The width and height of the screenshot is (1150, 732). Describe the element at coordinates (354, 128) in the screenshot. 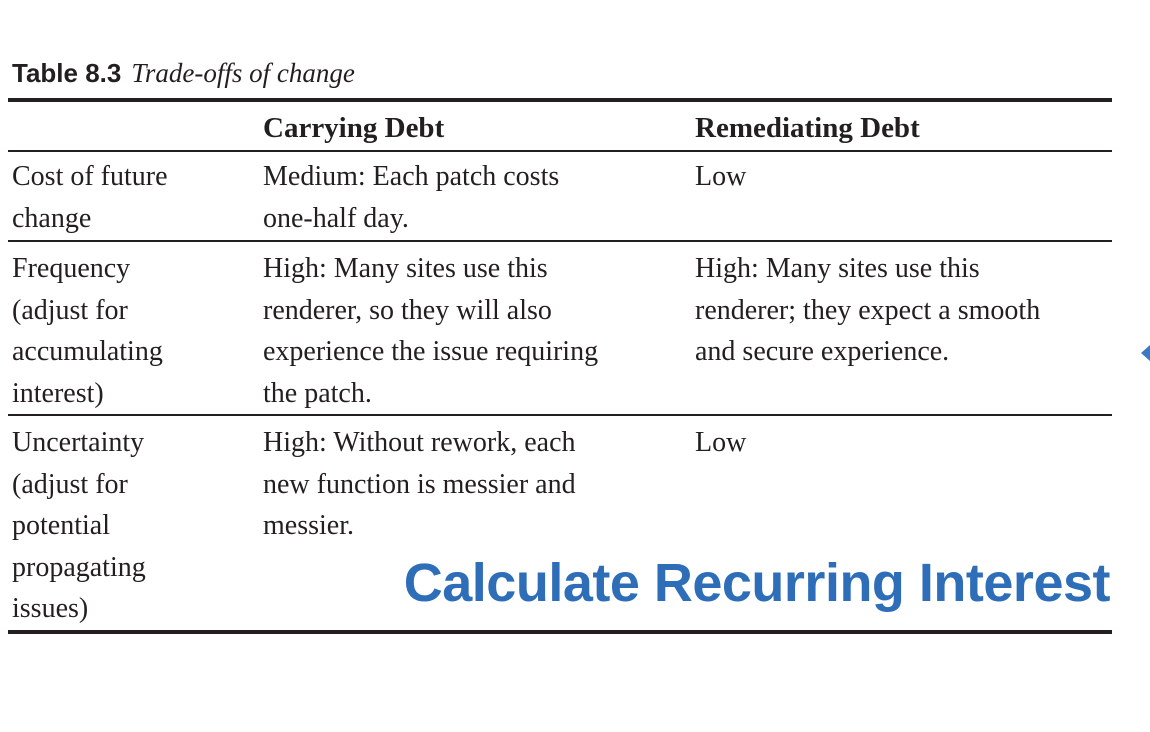

I see `column-header-carrying-debt: Carrying Debt` at that location.